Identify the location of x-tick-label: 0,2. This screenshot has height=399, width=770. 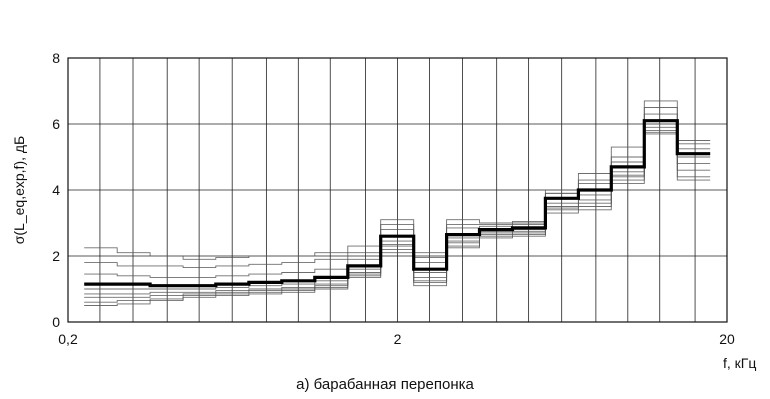
(68, 339).